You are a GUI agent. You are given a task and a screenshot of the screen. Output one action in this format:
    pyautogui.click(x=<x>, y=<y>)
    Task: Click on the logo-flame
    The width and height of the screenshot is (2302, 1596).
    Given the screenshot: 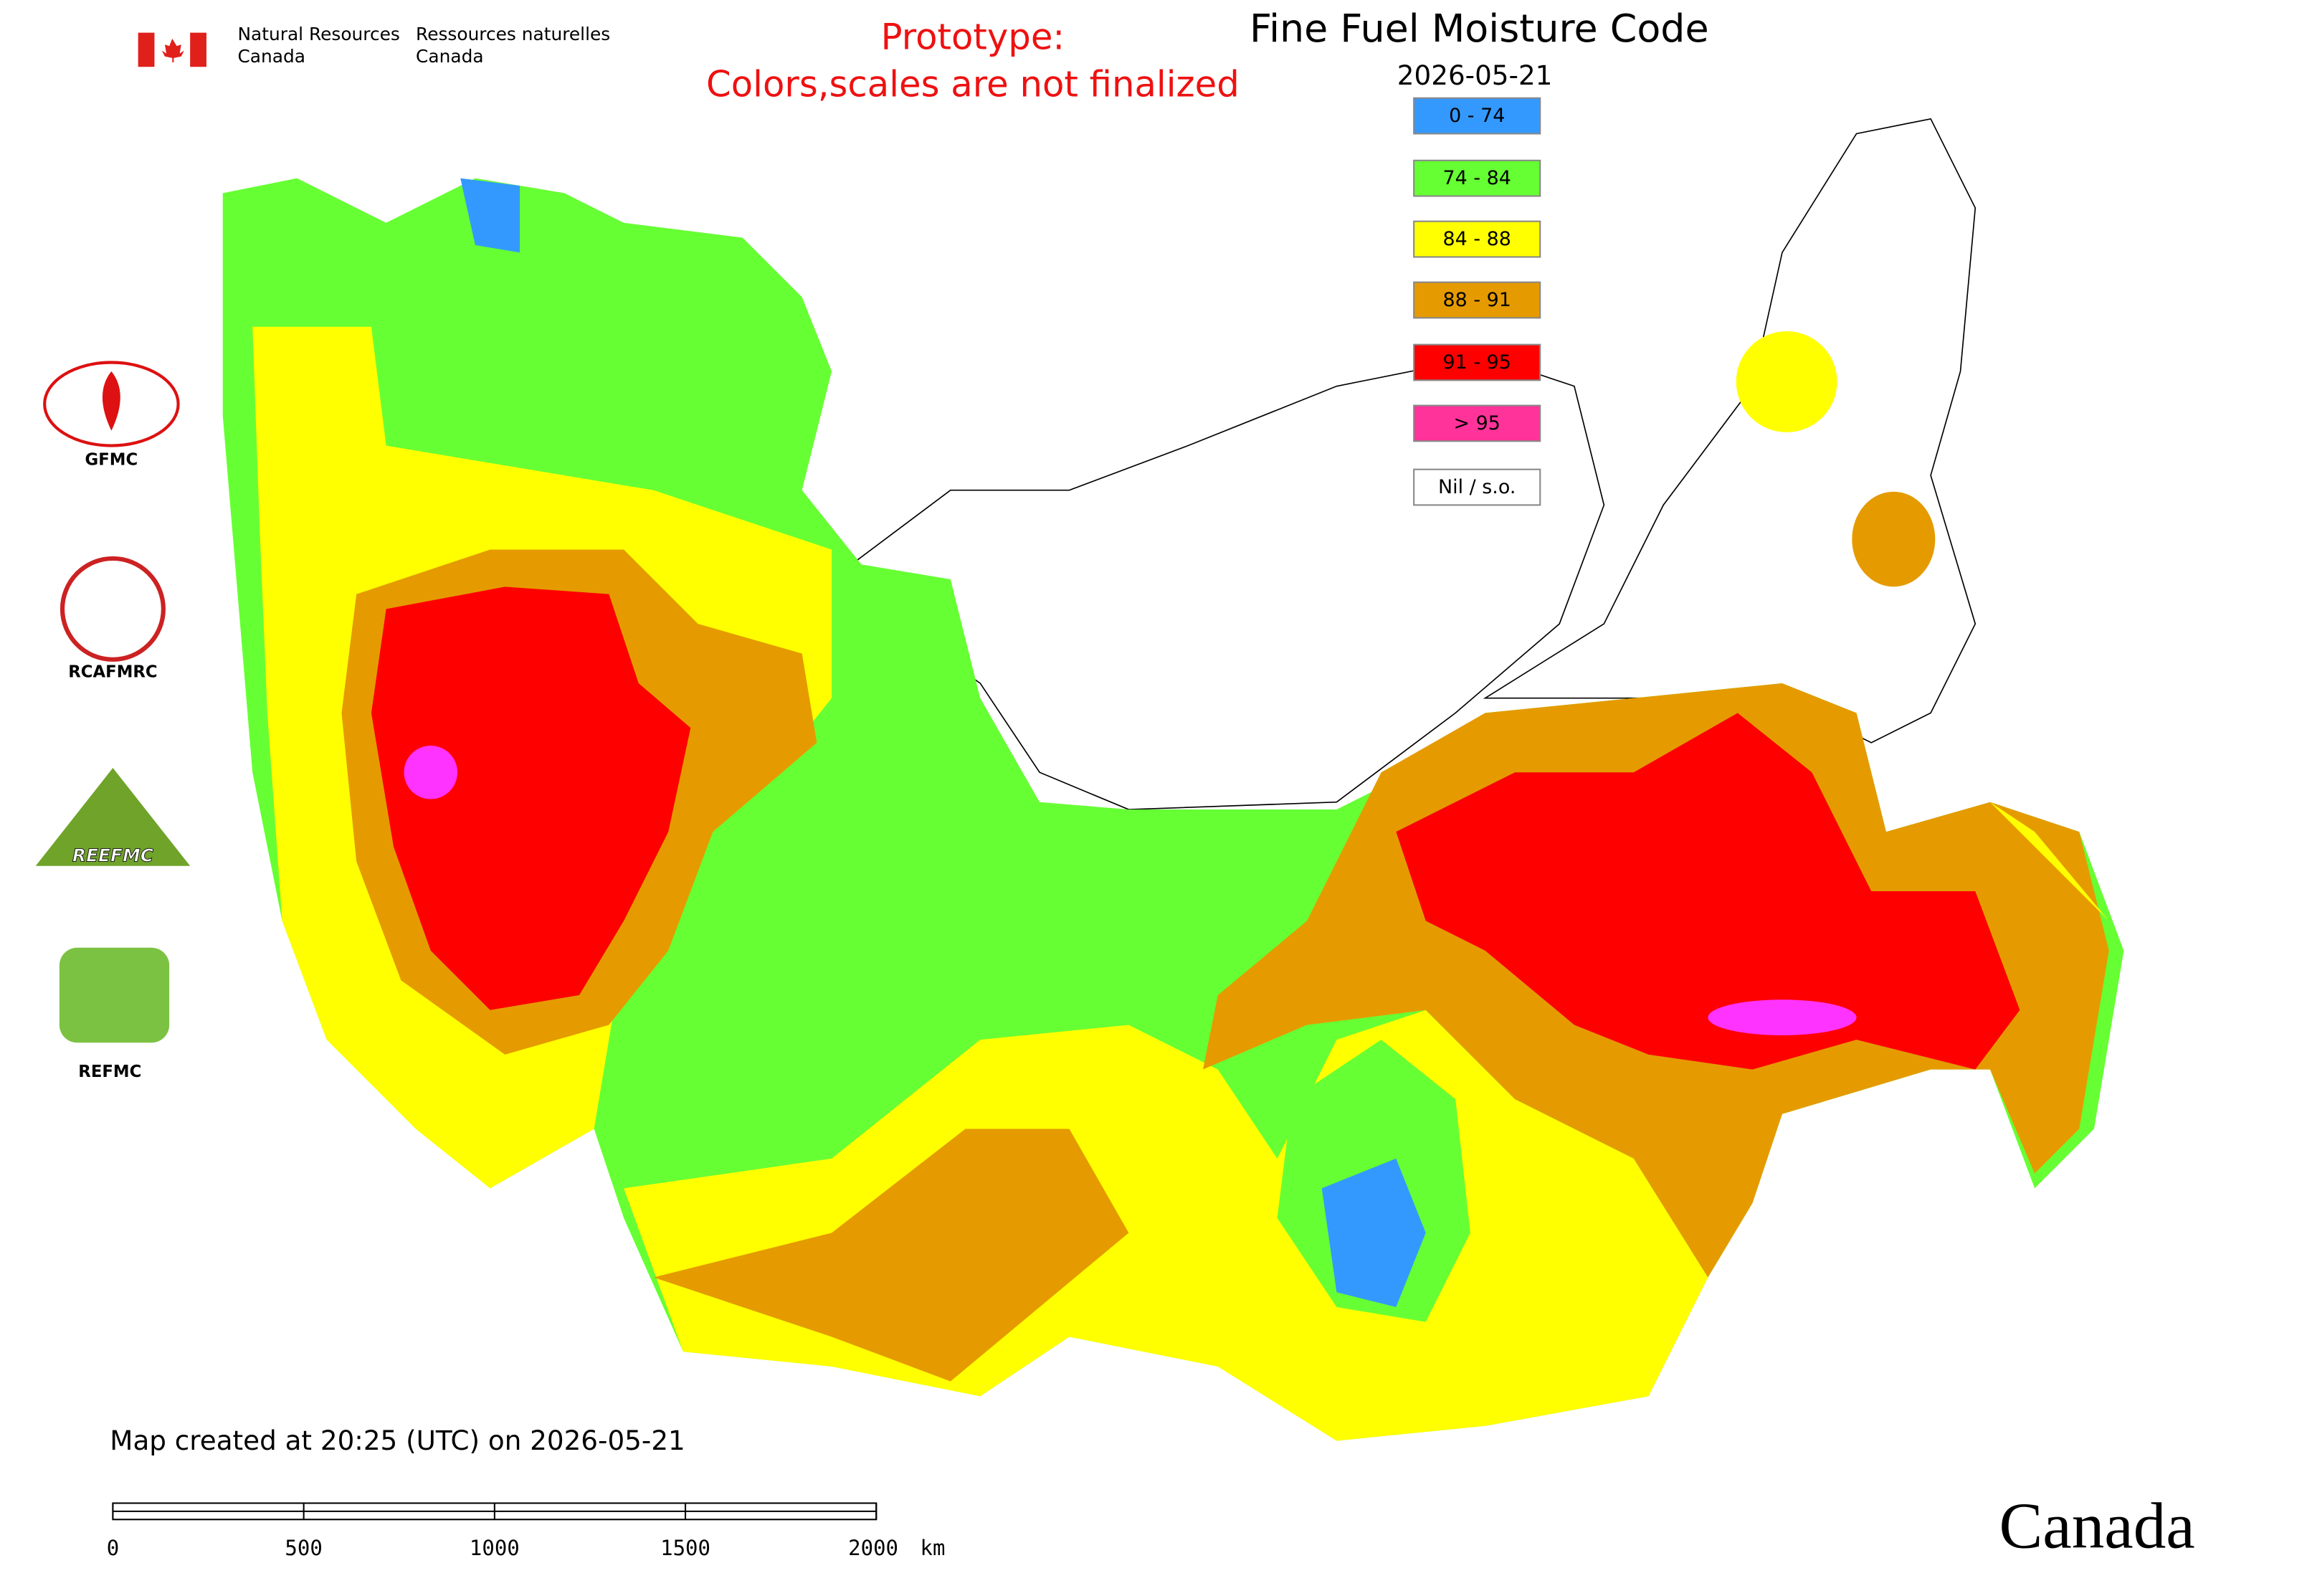 What is the action you would take?
    pyautogui.click(x=111, y=401)
    